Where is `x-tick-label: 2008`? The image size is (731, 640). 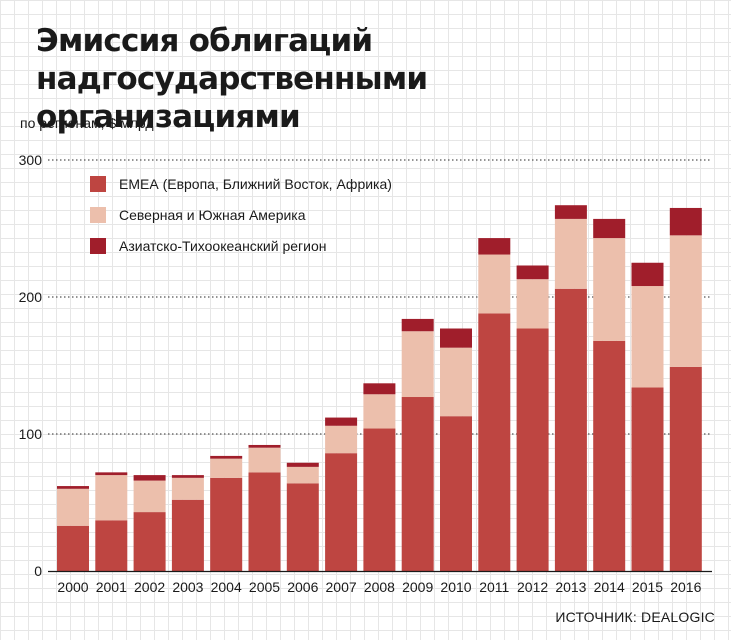 x-tick-label: 2008 is located at coordinates (379, 587).